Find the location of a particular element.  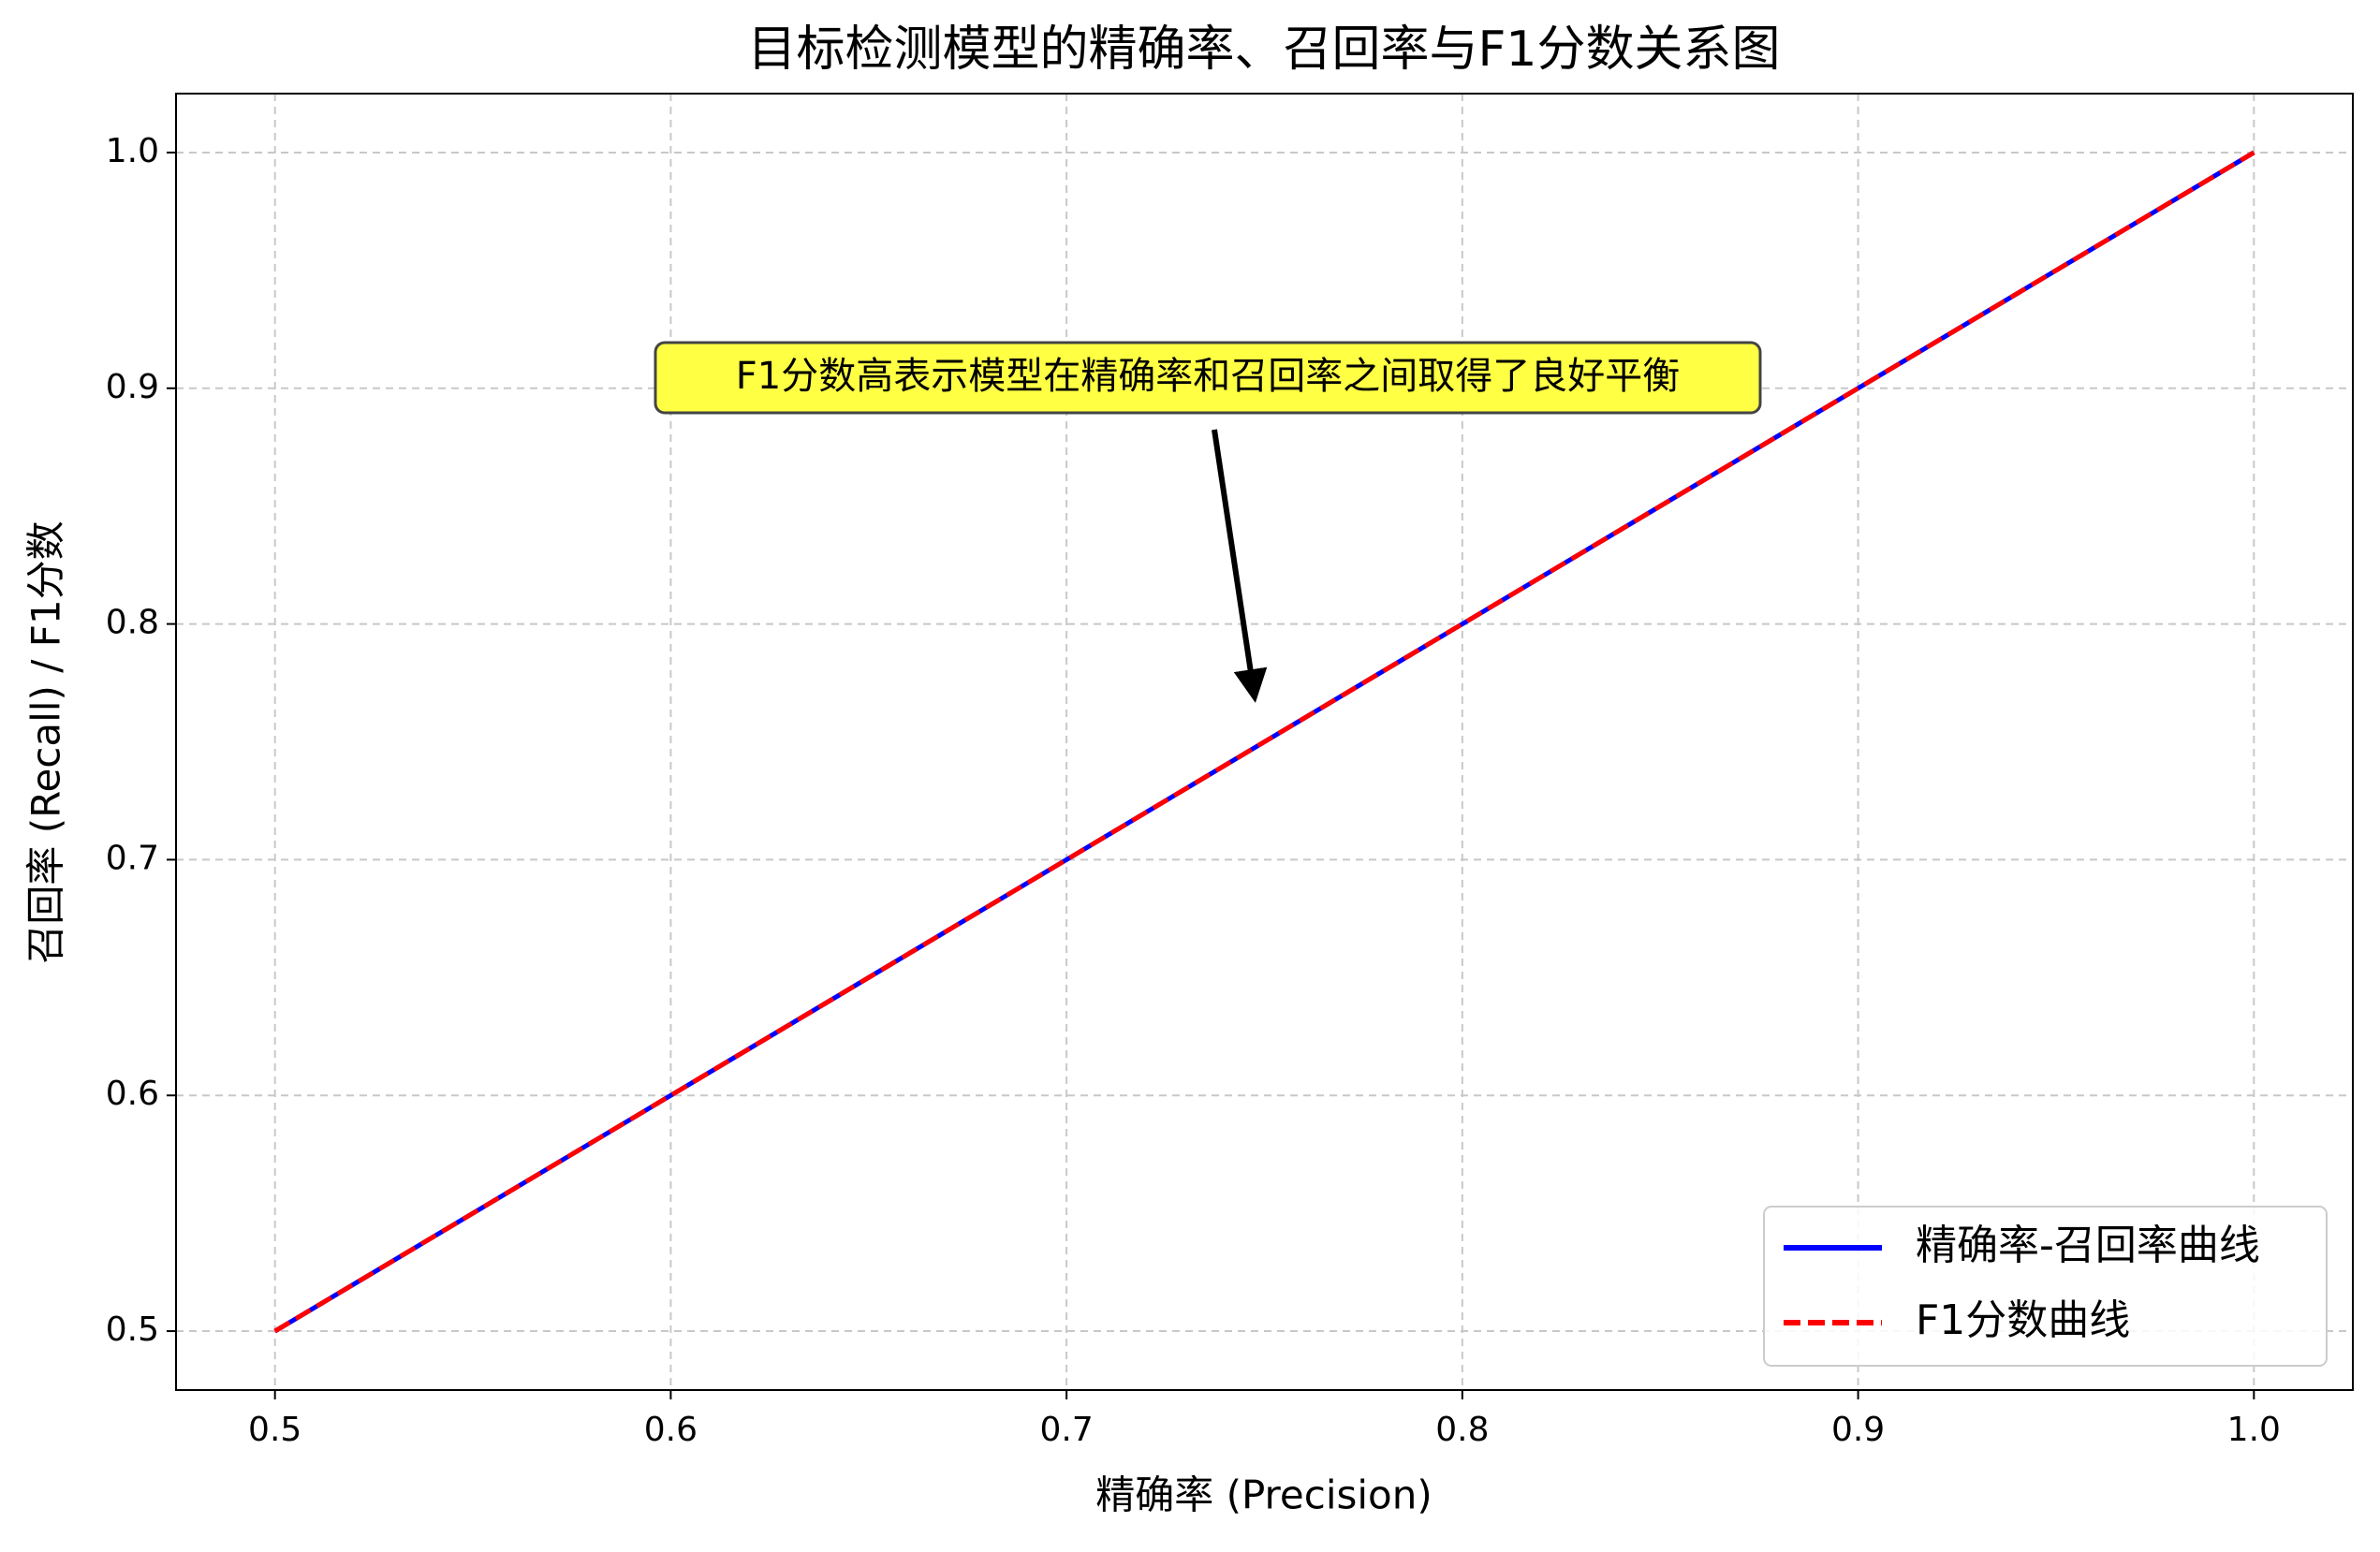

x-tick-label: 1.0 is located at coordinates (2254, 1430).